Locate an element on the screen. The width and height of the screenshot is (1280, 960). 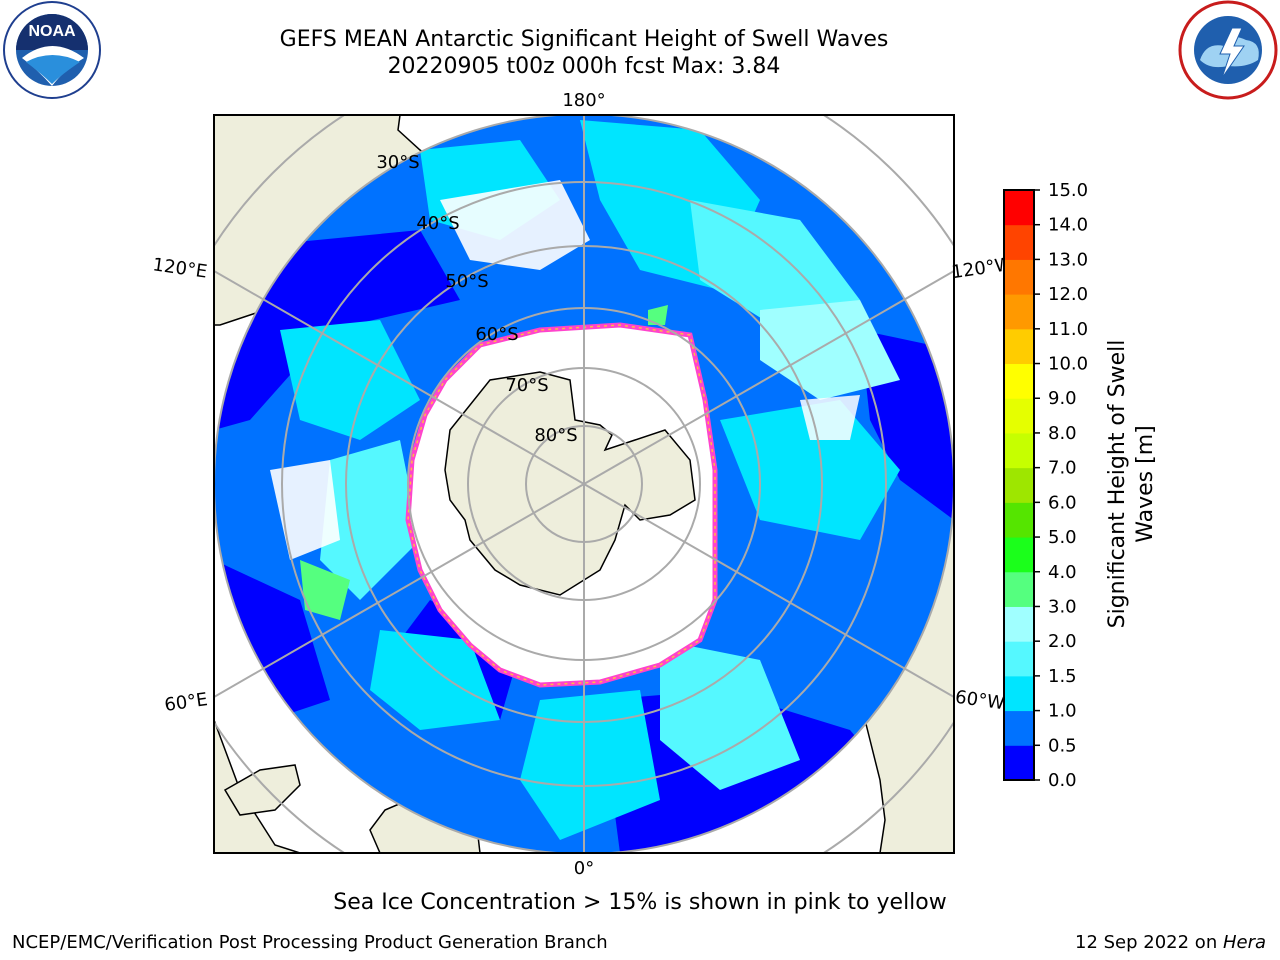
colorbar-label-line1: Significant Height of Swell is located at coordinates (1117, 484).